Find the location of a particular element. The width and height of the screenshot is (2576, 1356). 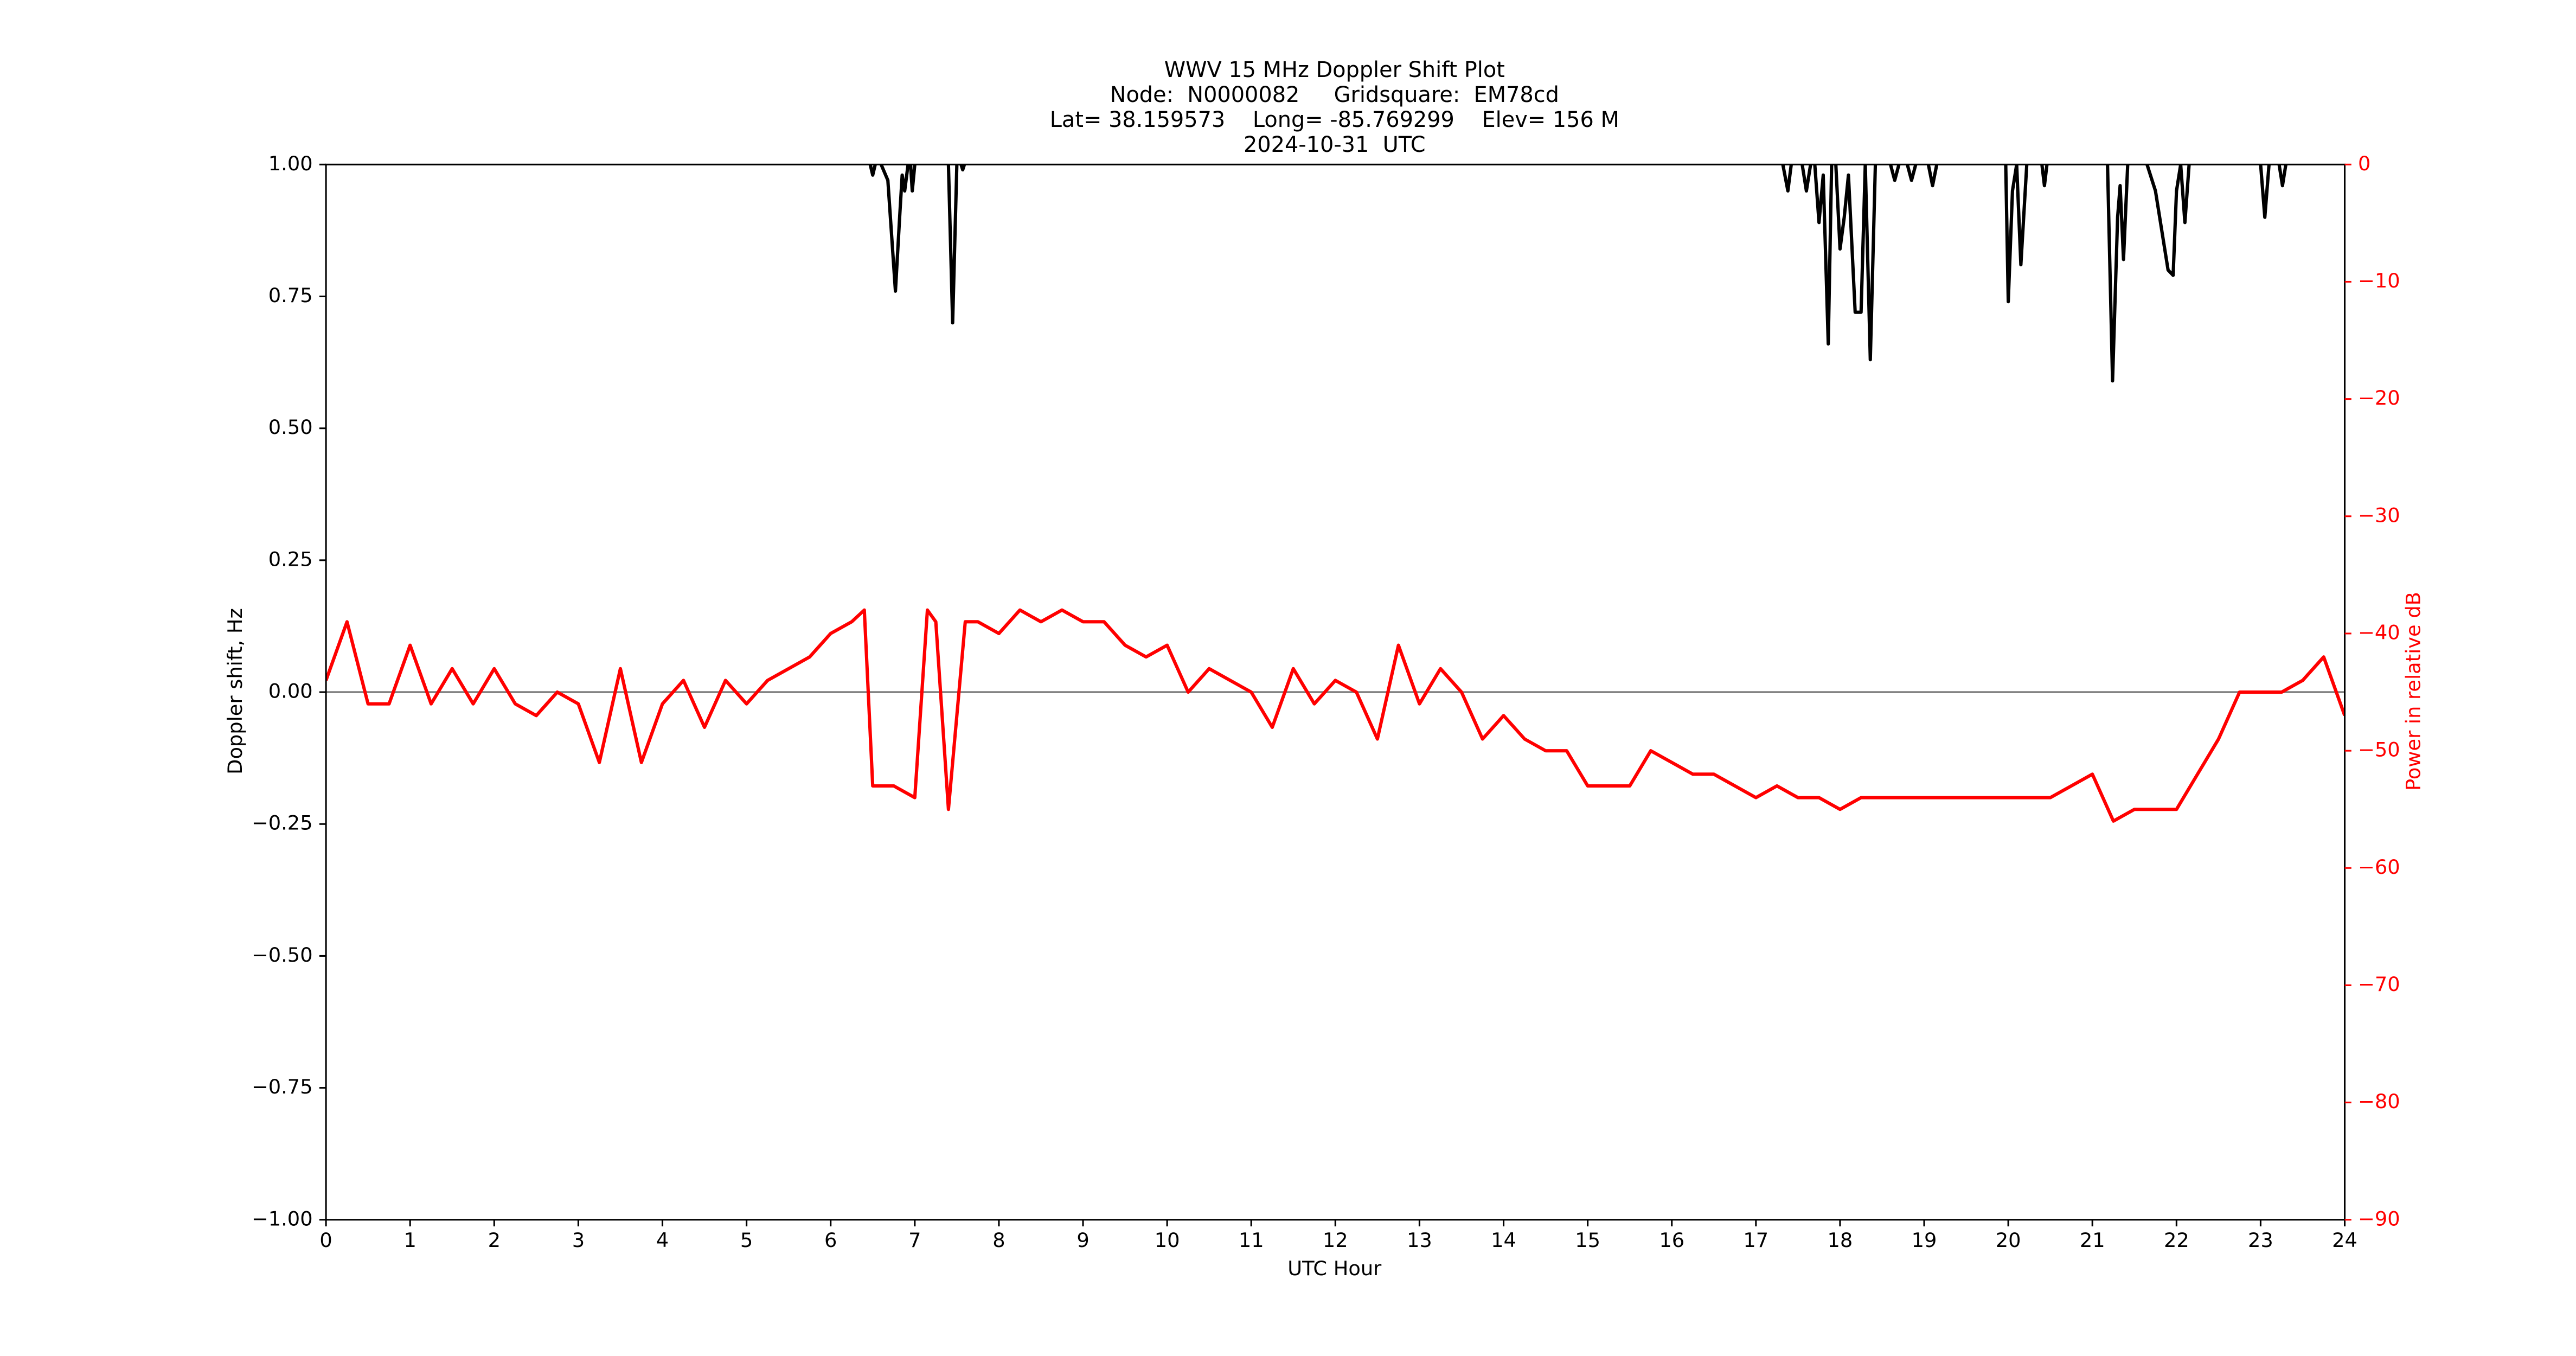

y-tick-label: −0.75 is located at coordinates (282, 1086).